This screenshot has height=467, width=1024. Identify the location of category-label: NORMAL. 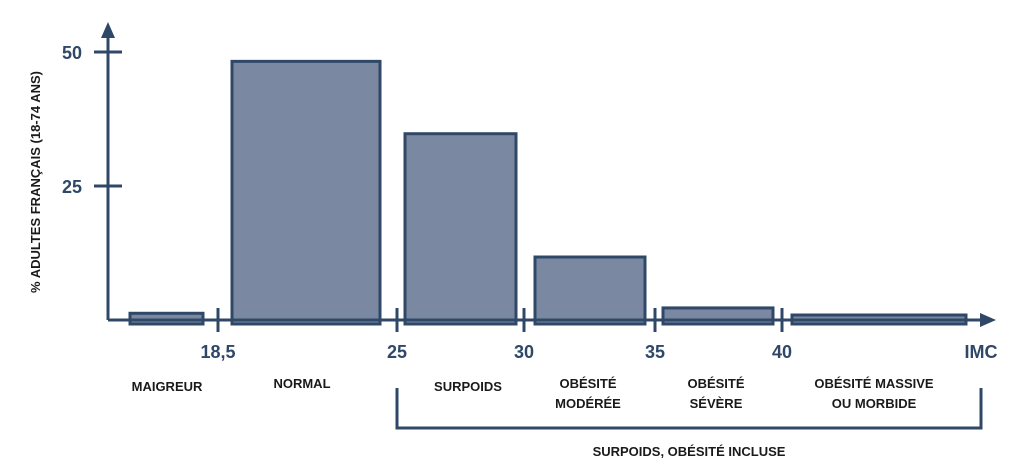
(301, 383).